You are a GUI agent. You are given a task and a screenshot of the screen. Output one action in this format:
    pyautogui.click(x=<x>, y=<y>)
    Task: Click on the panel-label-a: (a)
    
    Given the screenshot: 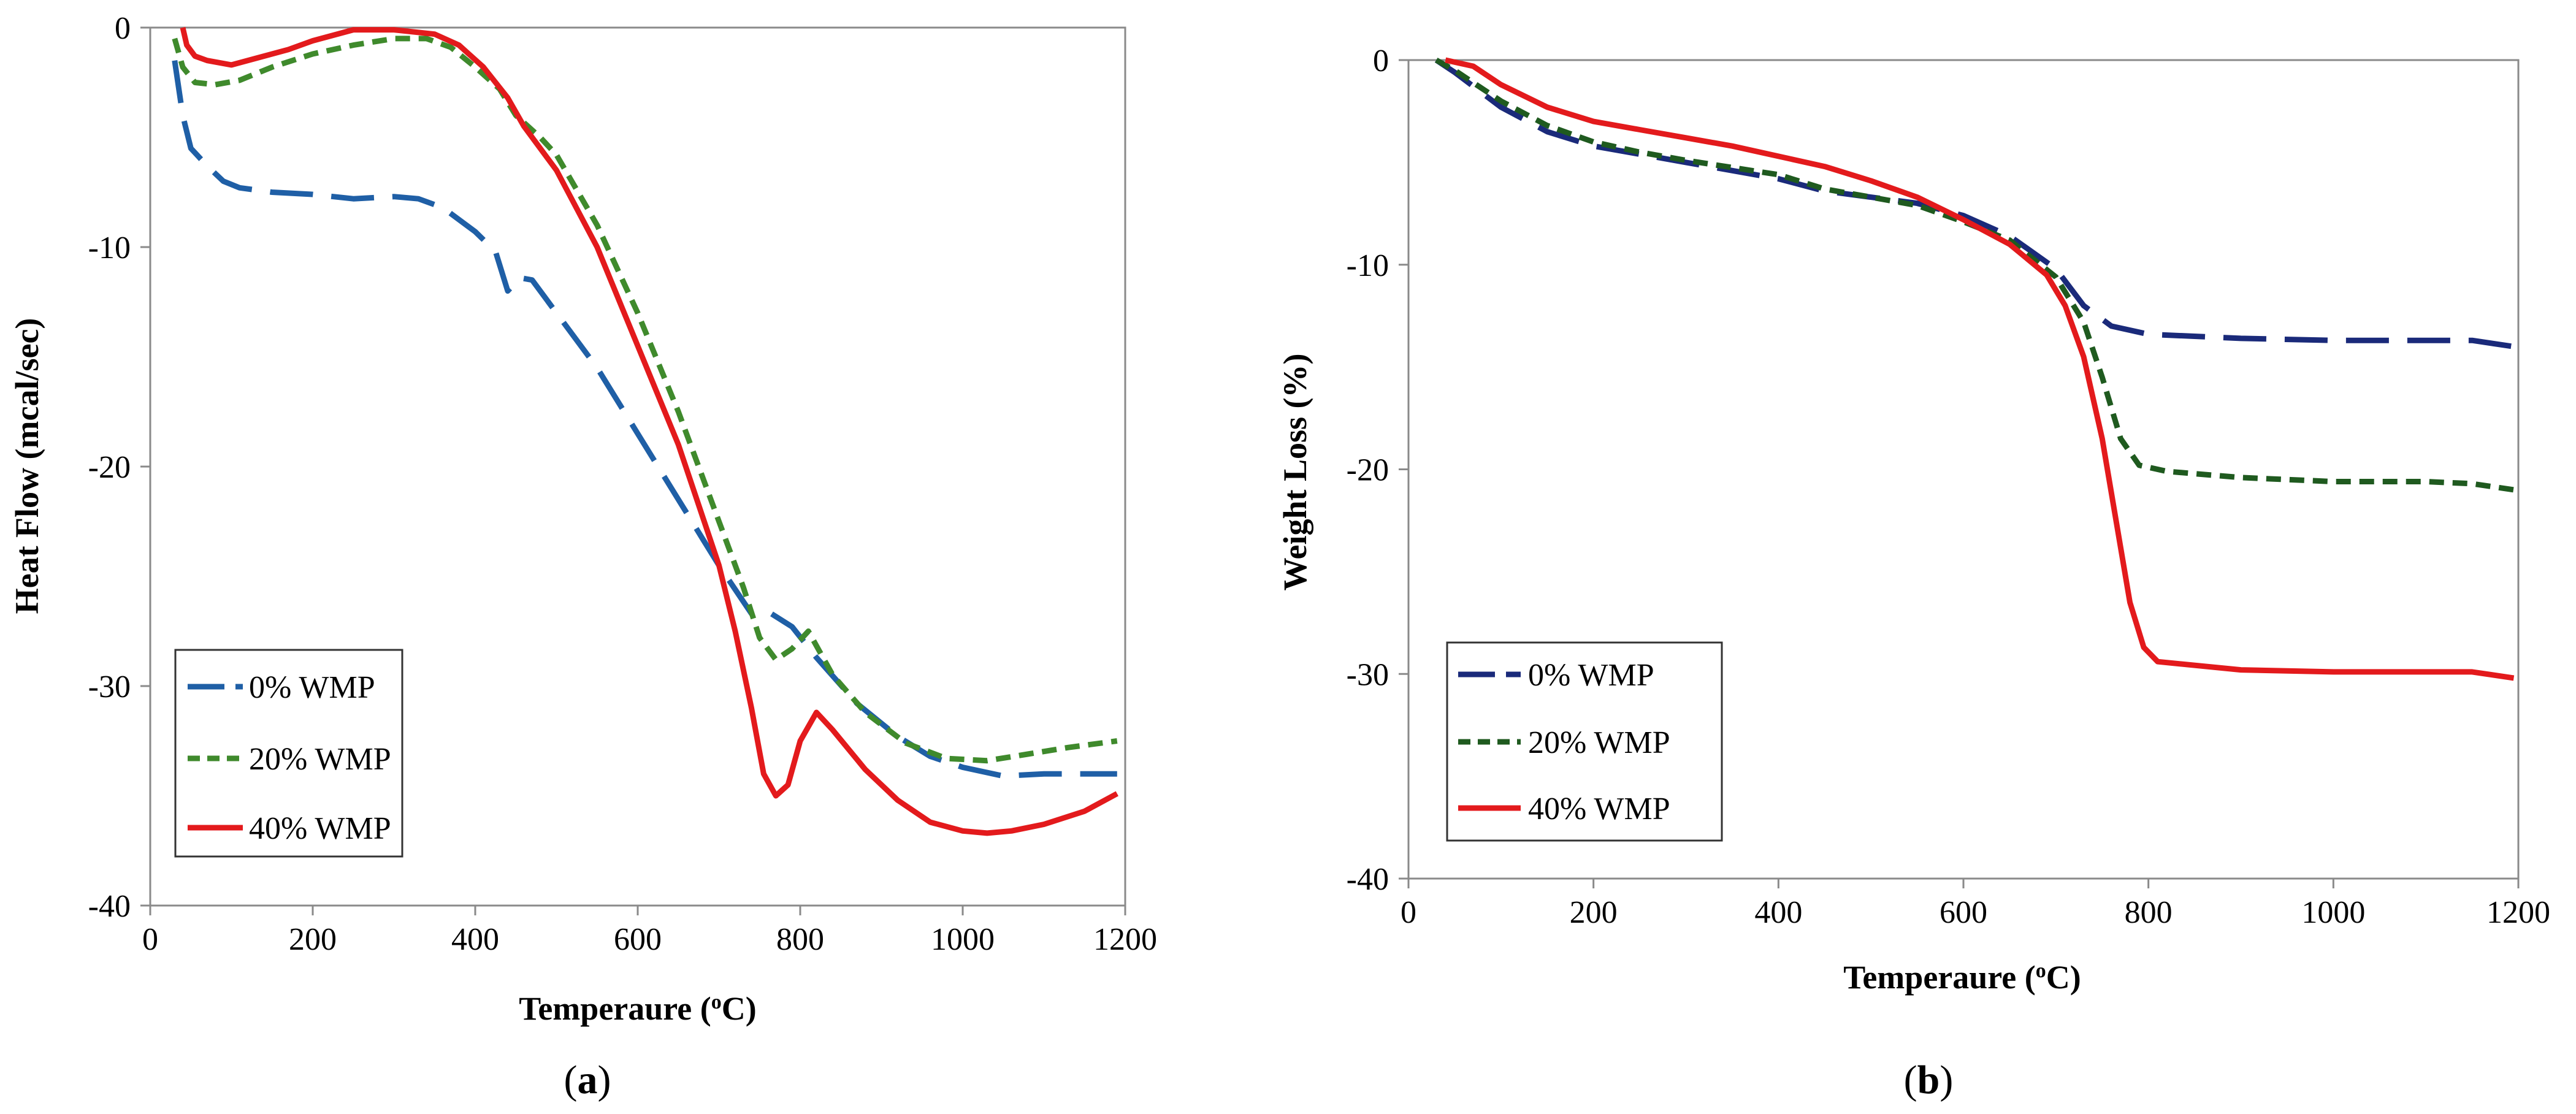 What is the action you would take?
    pyautogui.click(x=587, y=1080)
    